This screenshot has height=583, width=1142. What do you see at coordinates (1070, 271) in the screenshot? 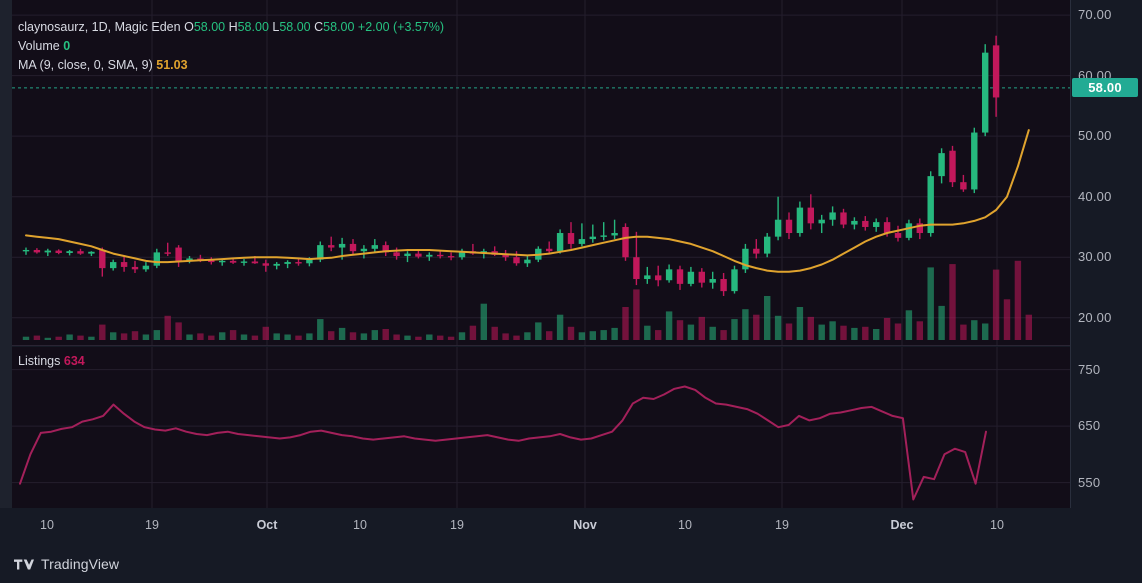
I see `axis-divider` at bounding box center [1070, 271].